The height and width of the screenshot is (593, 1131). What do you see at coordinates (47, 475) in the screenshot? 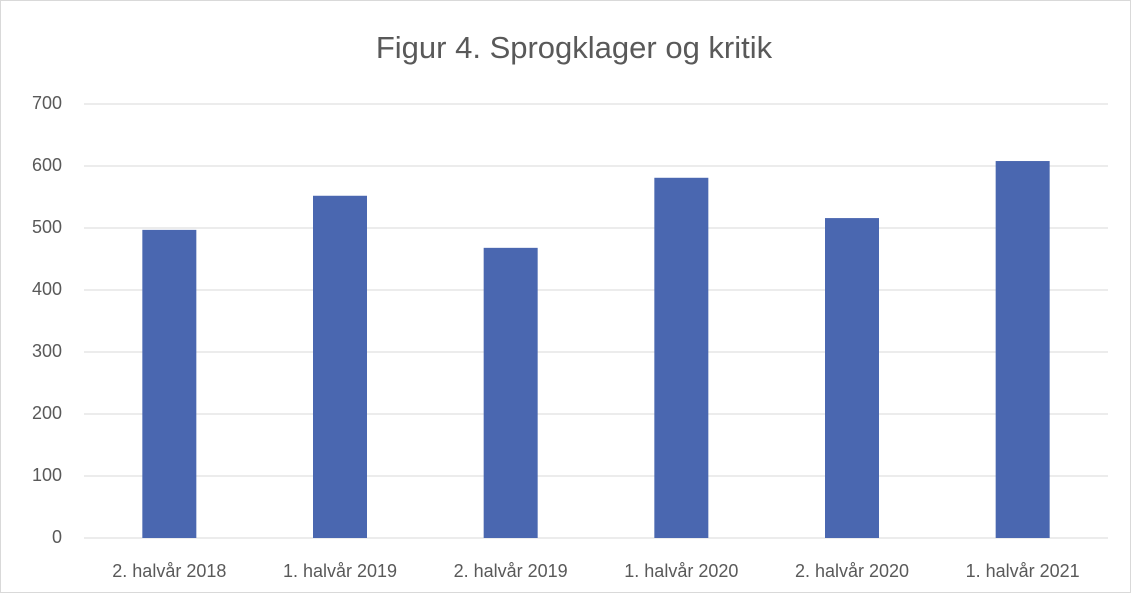
I see `y-tick-label: 100` at bounding box center [47, 475].